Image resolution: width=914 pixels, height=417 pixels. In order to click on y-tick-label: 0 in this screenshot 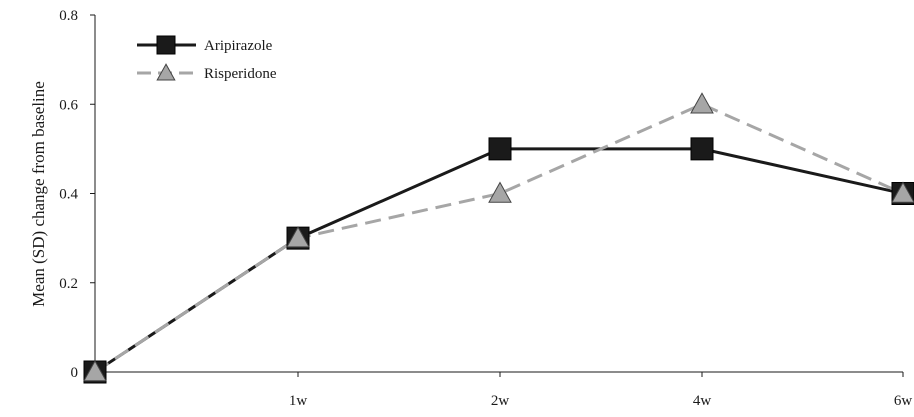, I will do `click(75, 373)`.